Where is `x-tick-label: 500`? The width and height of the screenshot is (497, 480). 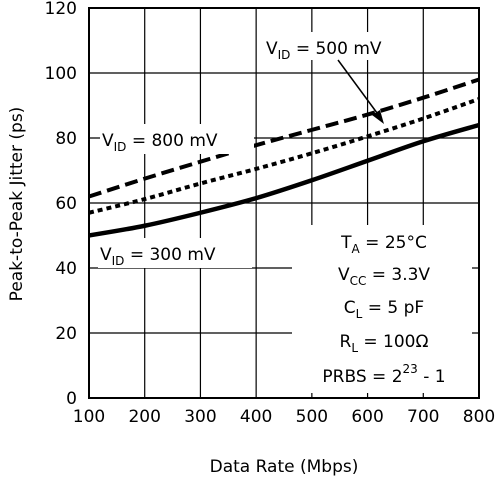 x-tick-label: 500 is located at coordinates (312, 417).